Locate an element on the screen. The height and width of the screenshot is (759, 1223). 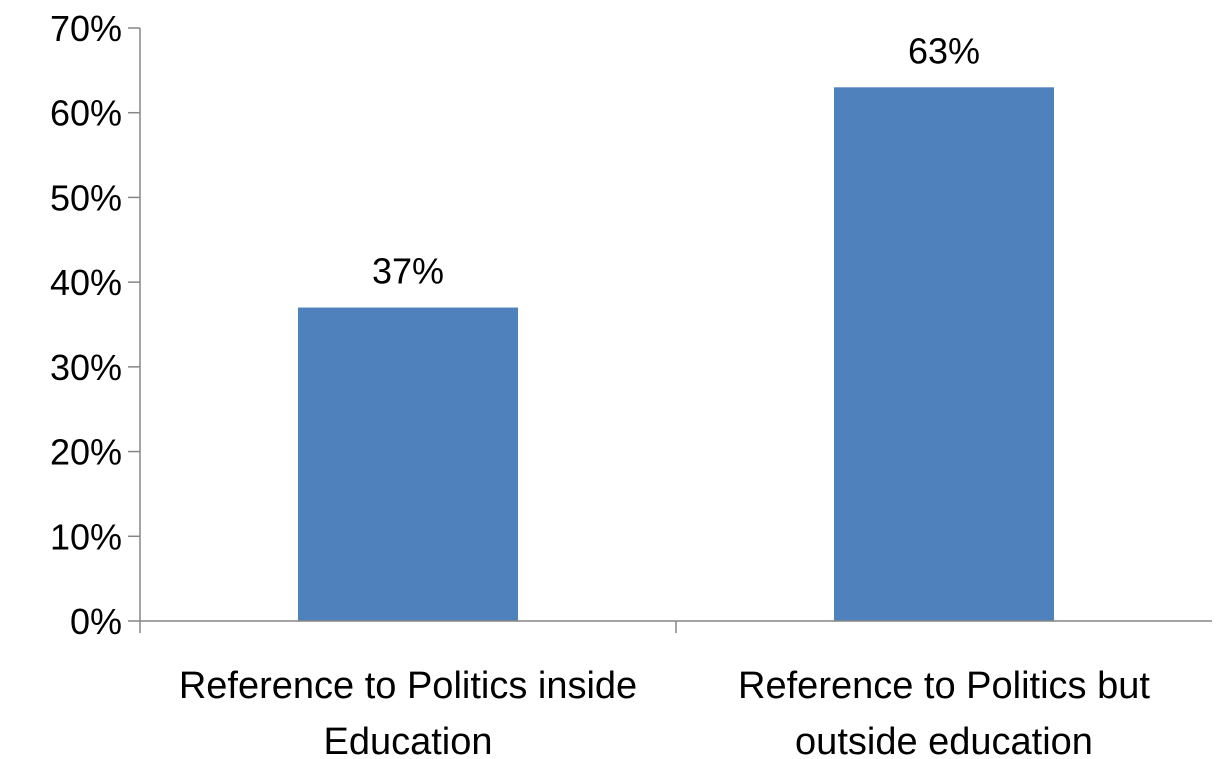
y-tick-label: 60% is located at coordinates (86, 113).